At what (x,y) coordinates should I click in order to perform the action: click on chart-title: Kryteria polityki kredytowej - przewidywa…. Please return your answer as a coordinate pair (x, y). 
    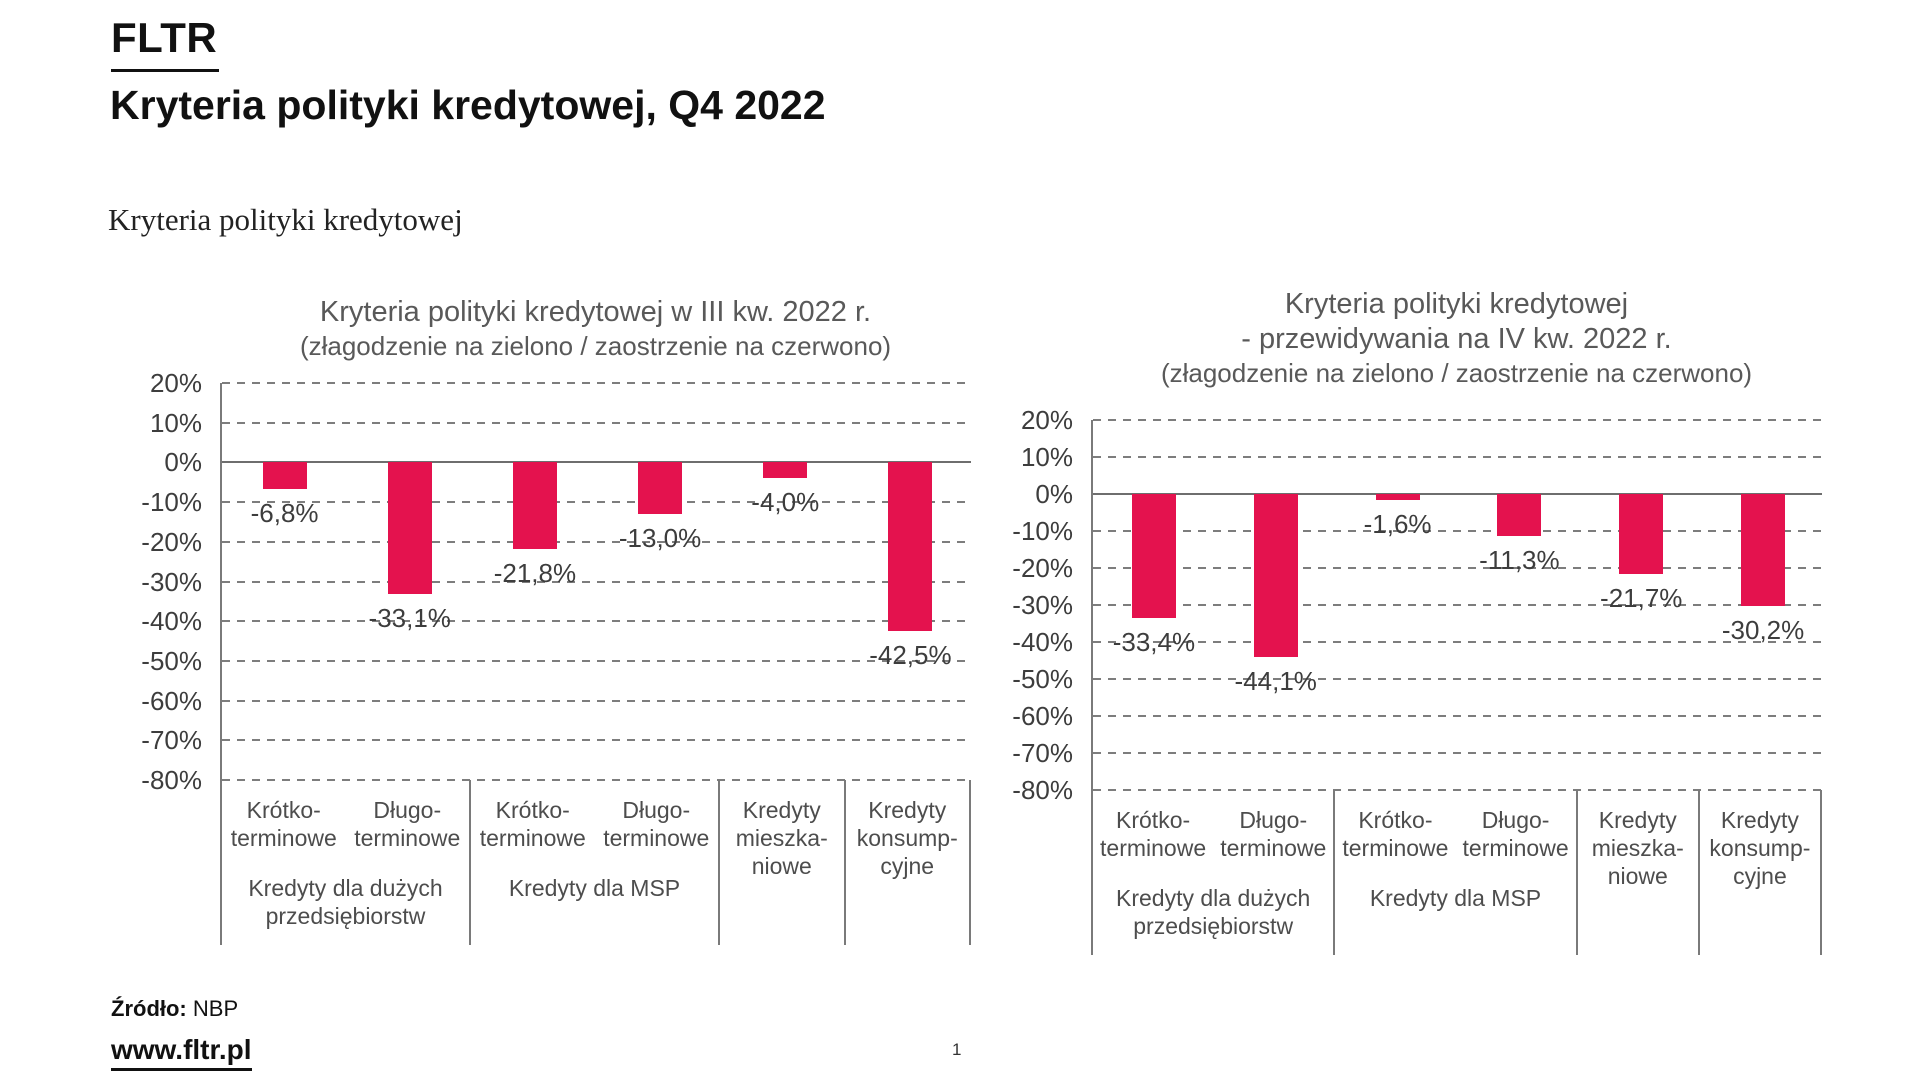
    Looking at the image, I should click on (1456, 338).